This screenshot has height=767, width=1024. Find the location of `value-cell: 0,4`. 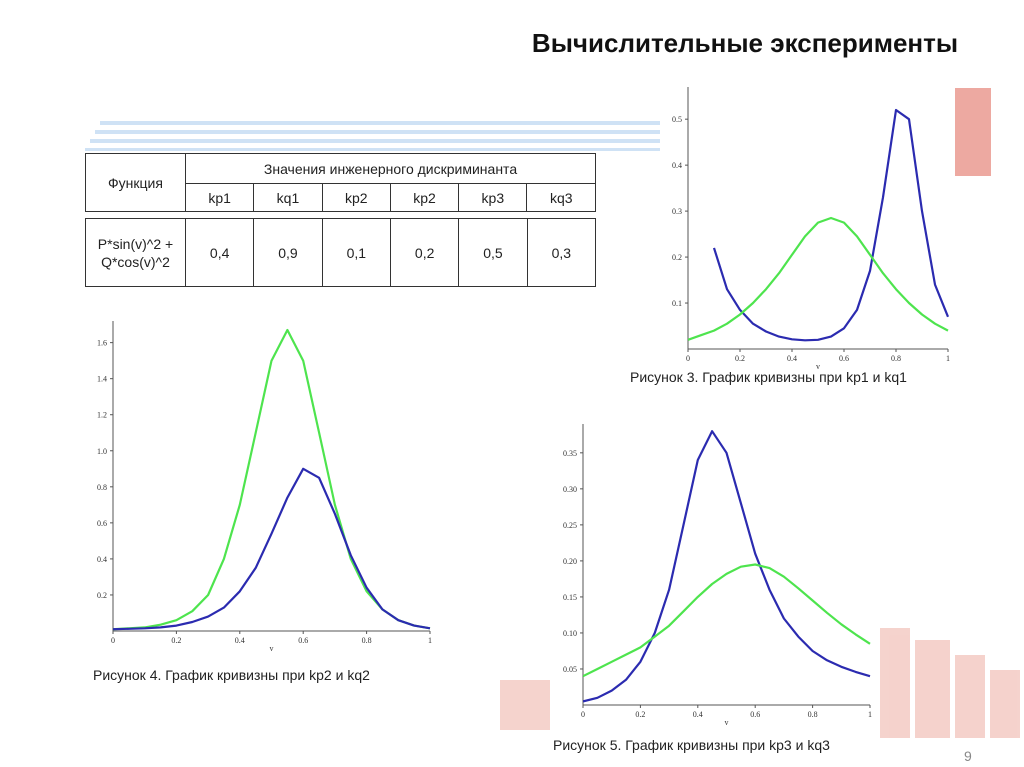

value-cell: 0,4 is located at coordinates (219, 252).